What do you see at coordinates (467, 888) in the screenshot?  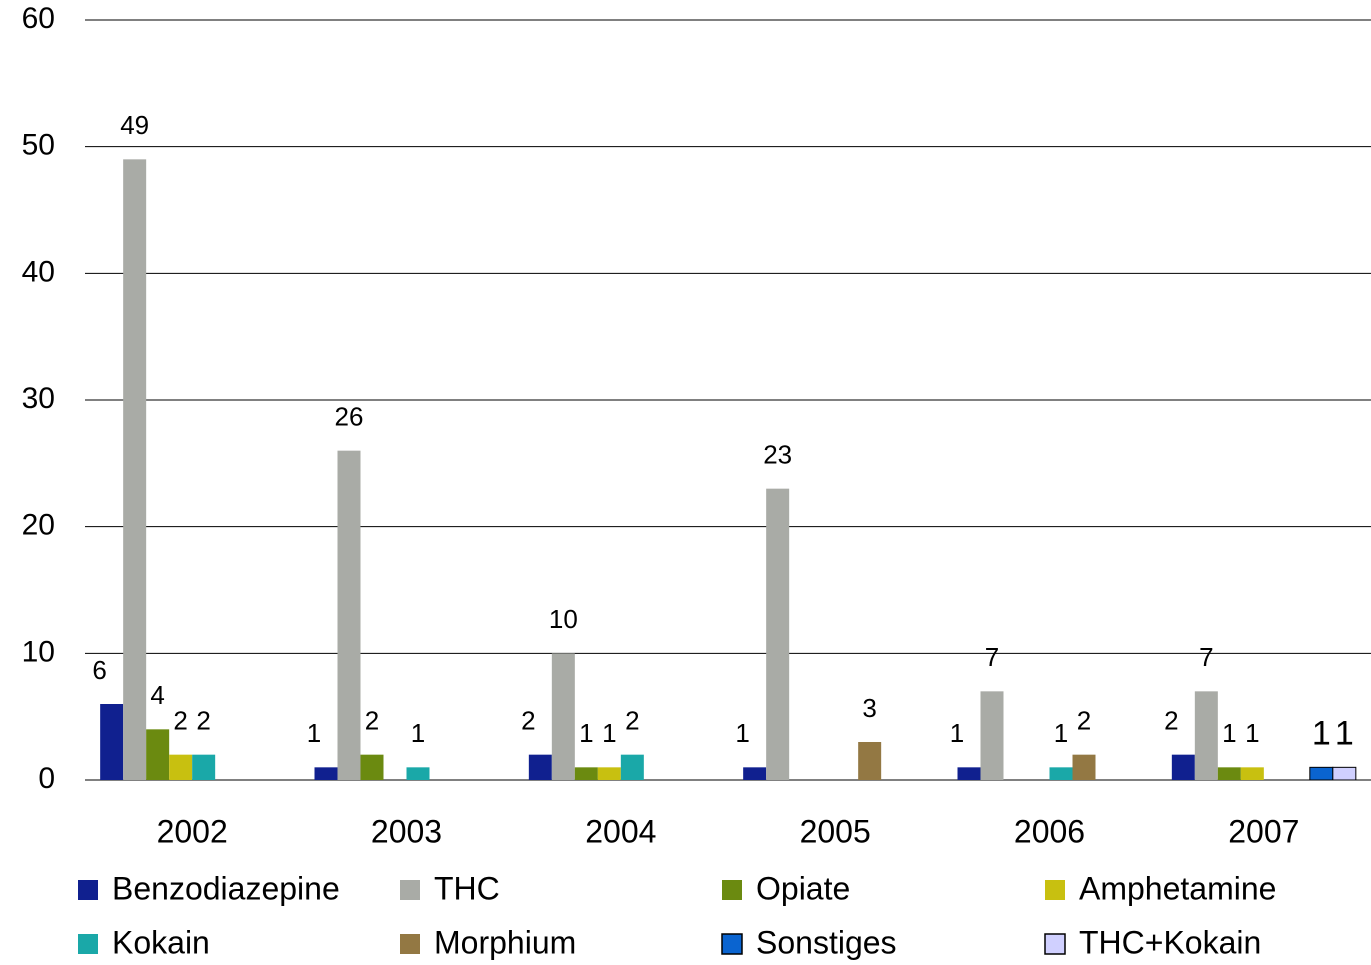 I see `legend-label: THC` at bounding box center [467, 888].